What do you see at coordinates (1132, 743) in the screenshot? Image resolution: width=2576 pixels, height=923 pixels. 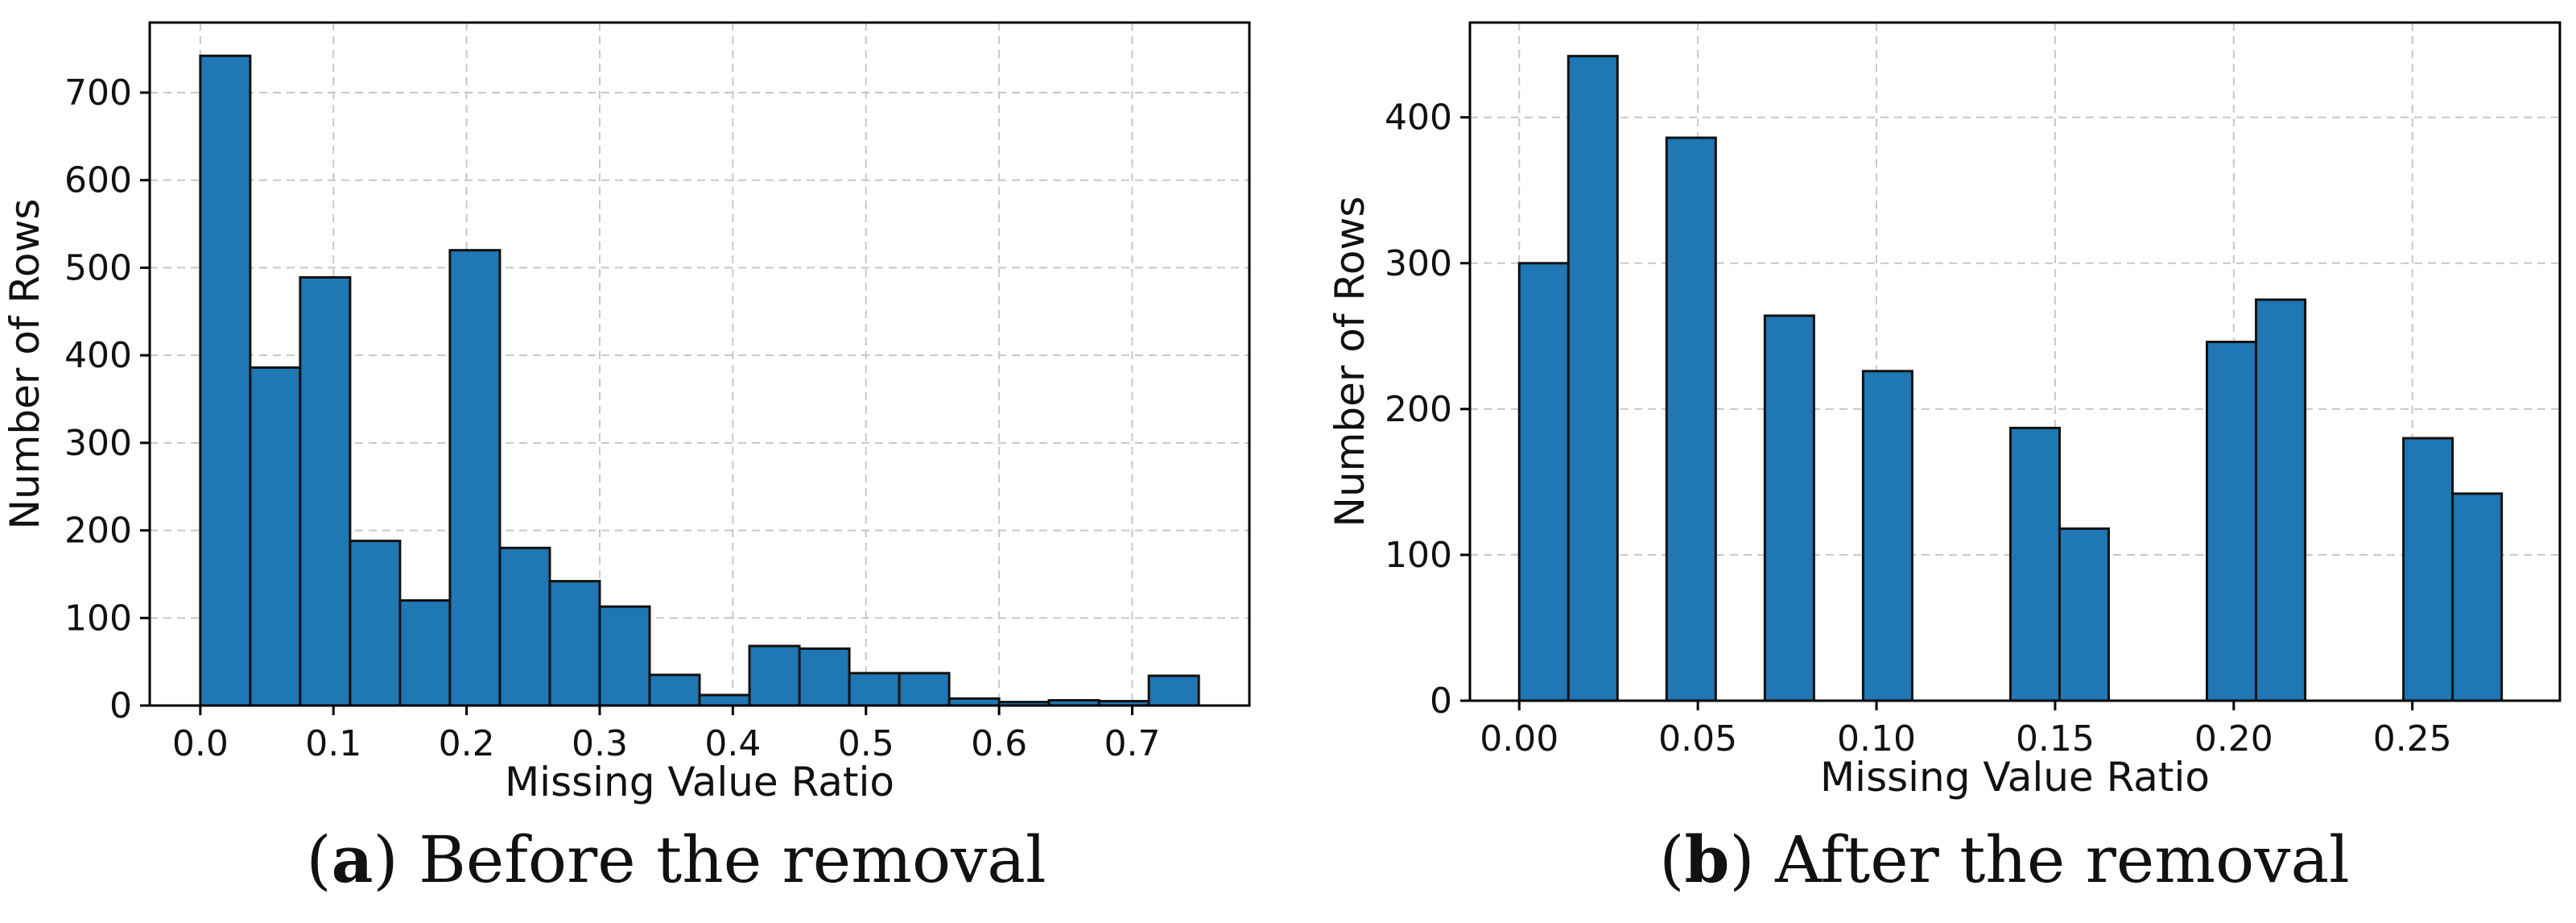 I see `a-xtick-label: 0.7` at bounding box center [1132, 743].